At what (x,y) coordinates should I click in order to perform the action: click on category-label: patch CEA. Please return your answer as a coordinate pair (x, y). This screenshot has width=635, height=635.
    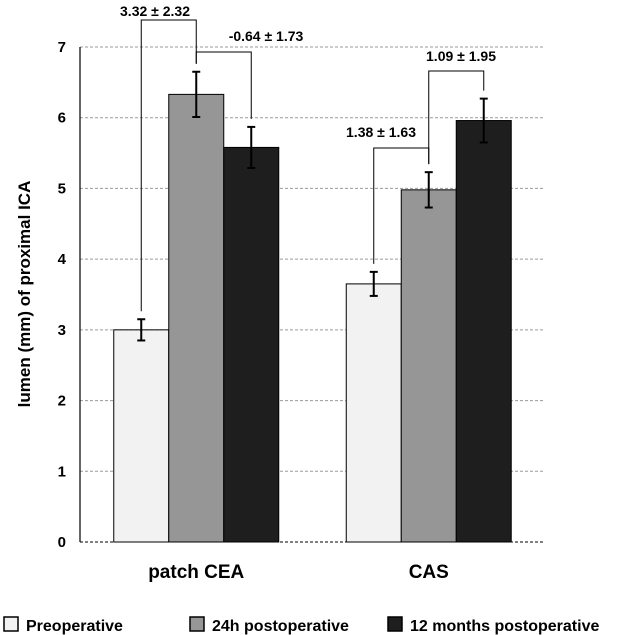
    Looking at the image, I should click on (196, 572).